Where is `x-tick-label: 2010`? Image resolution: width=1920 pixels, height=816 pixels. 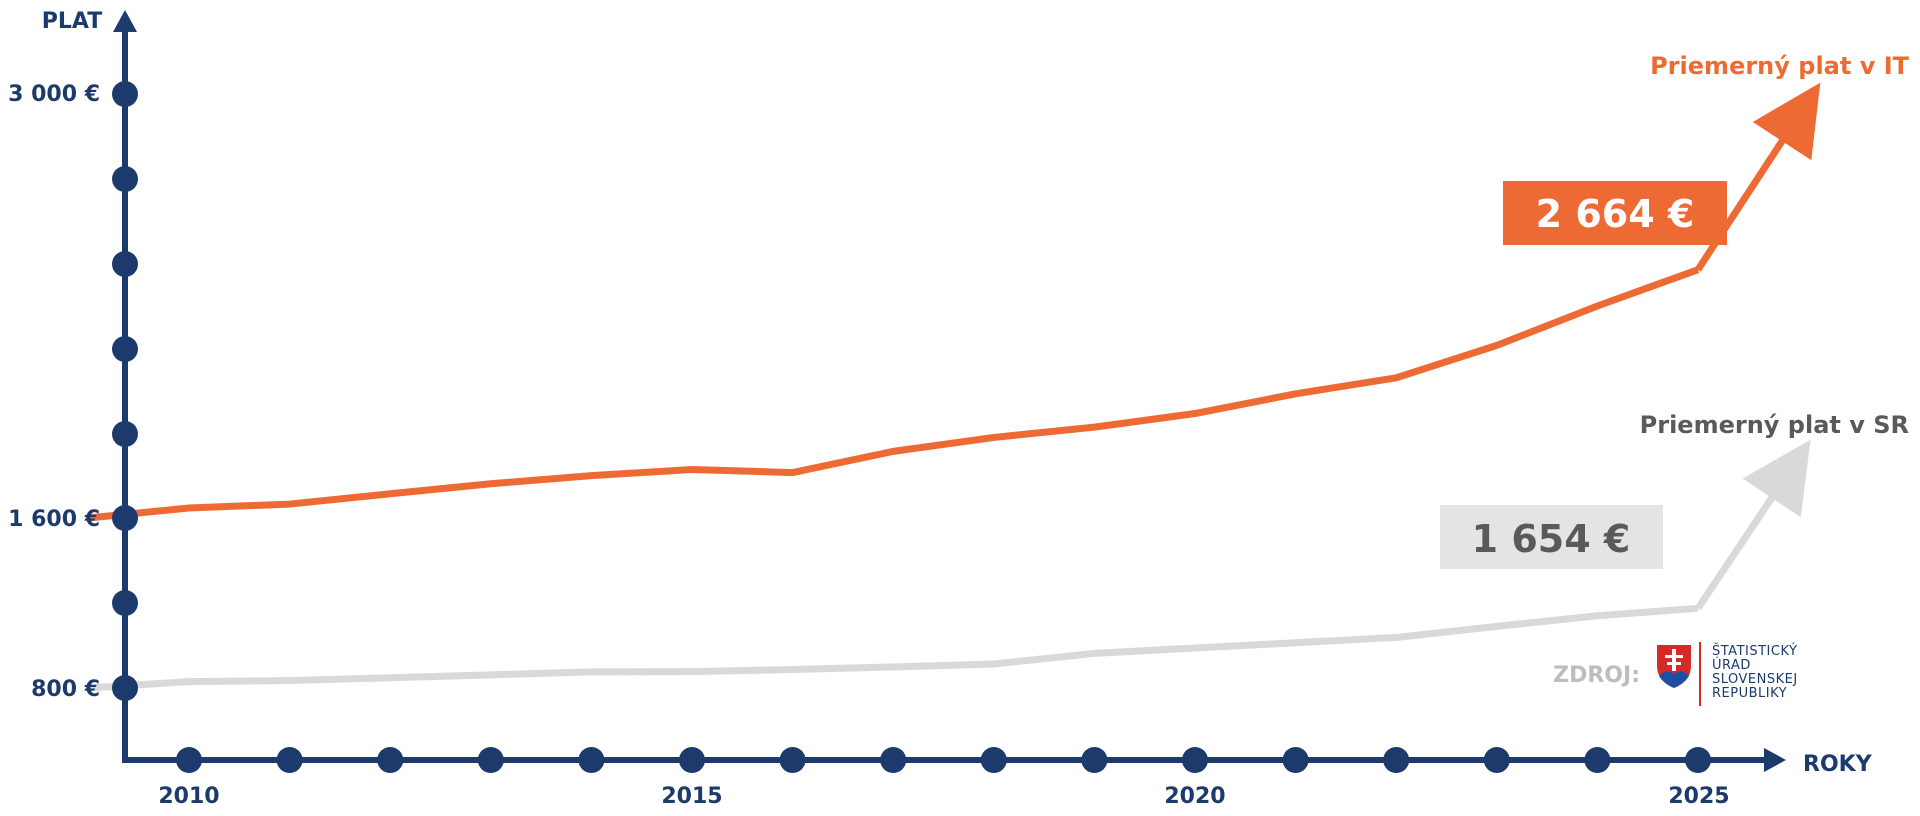 x-tick-label: 2010 is located at coordinates (188, 796).